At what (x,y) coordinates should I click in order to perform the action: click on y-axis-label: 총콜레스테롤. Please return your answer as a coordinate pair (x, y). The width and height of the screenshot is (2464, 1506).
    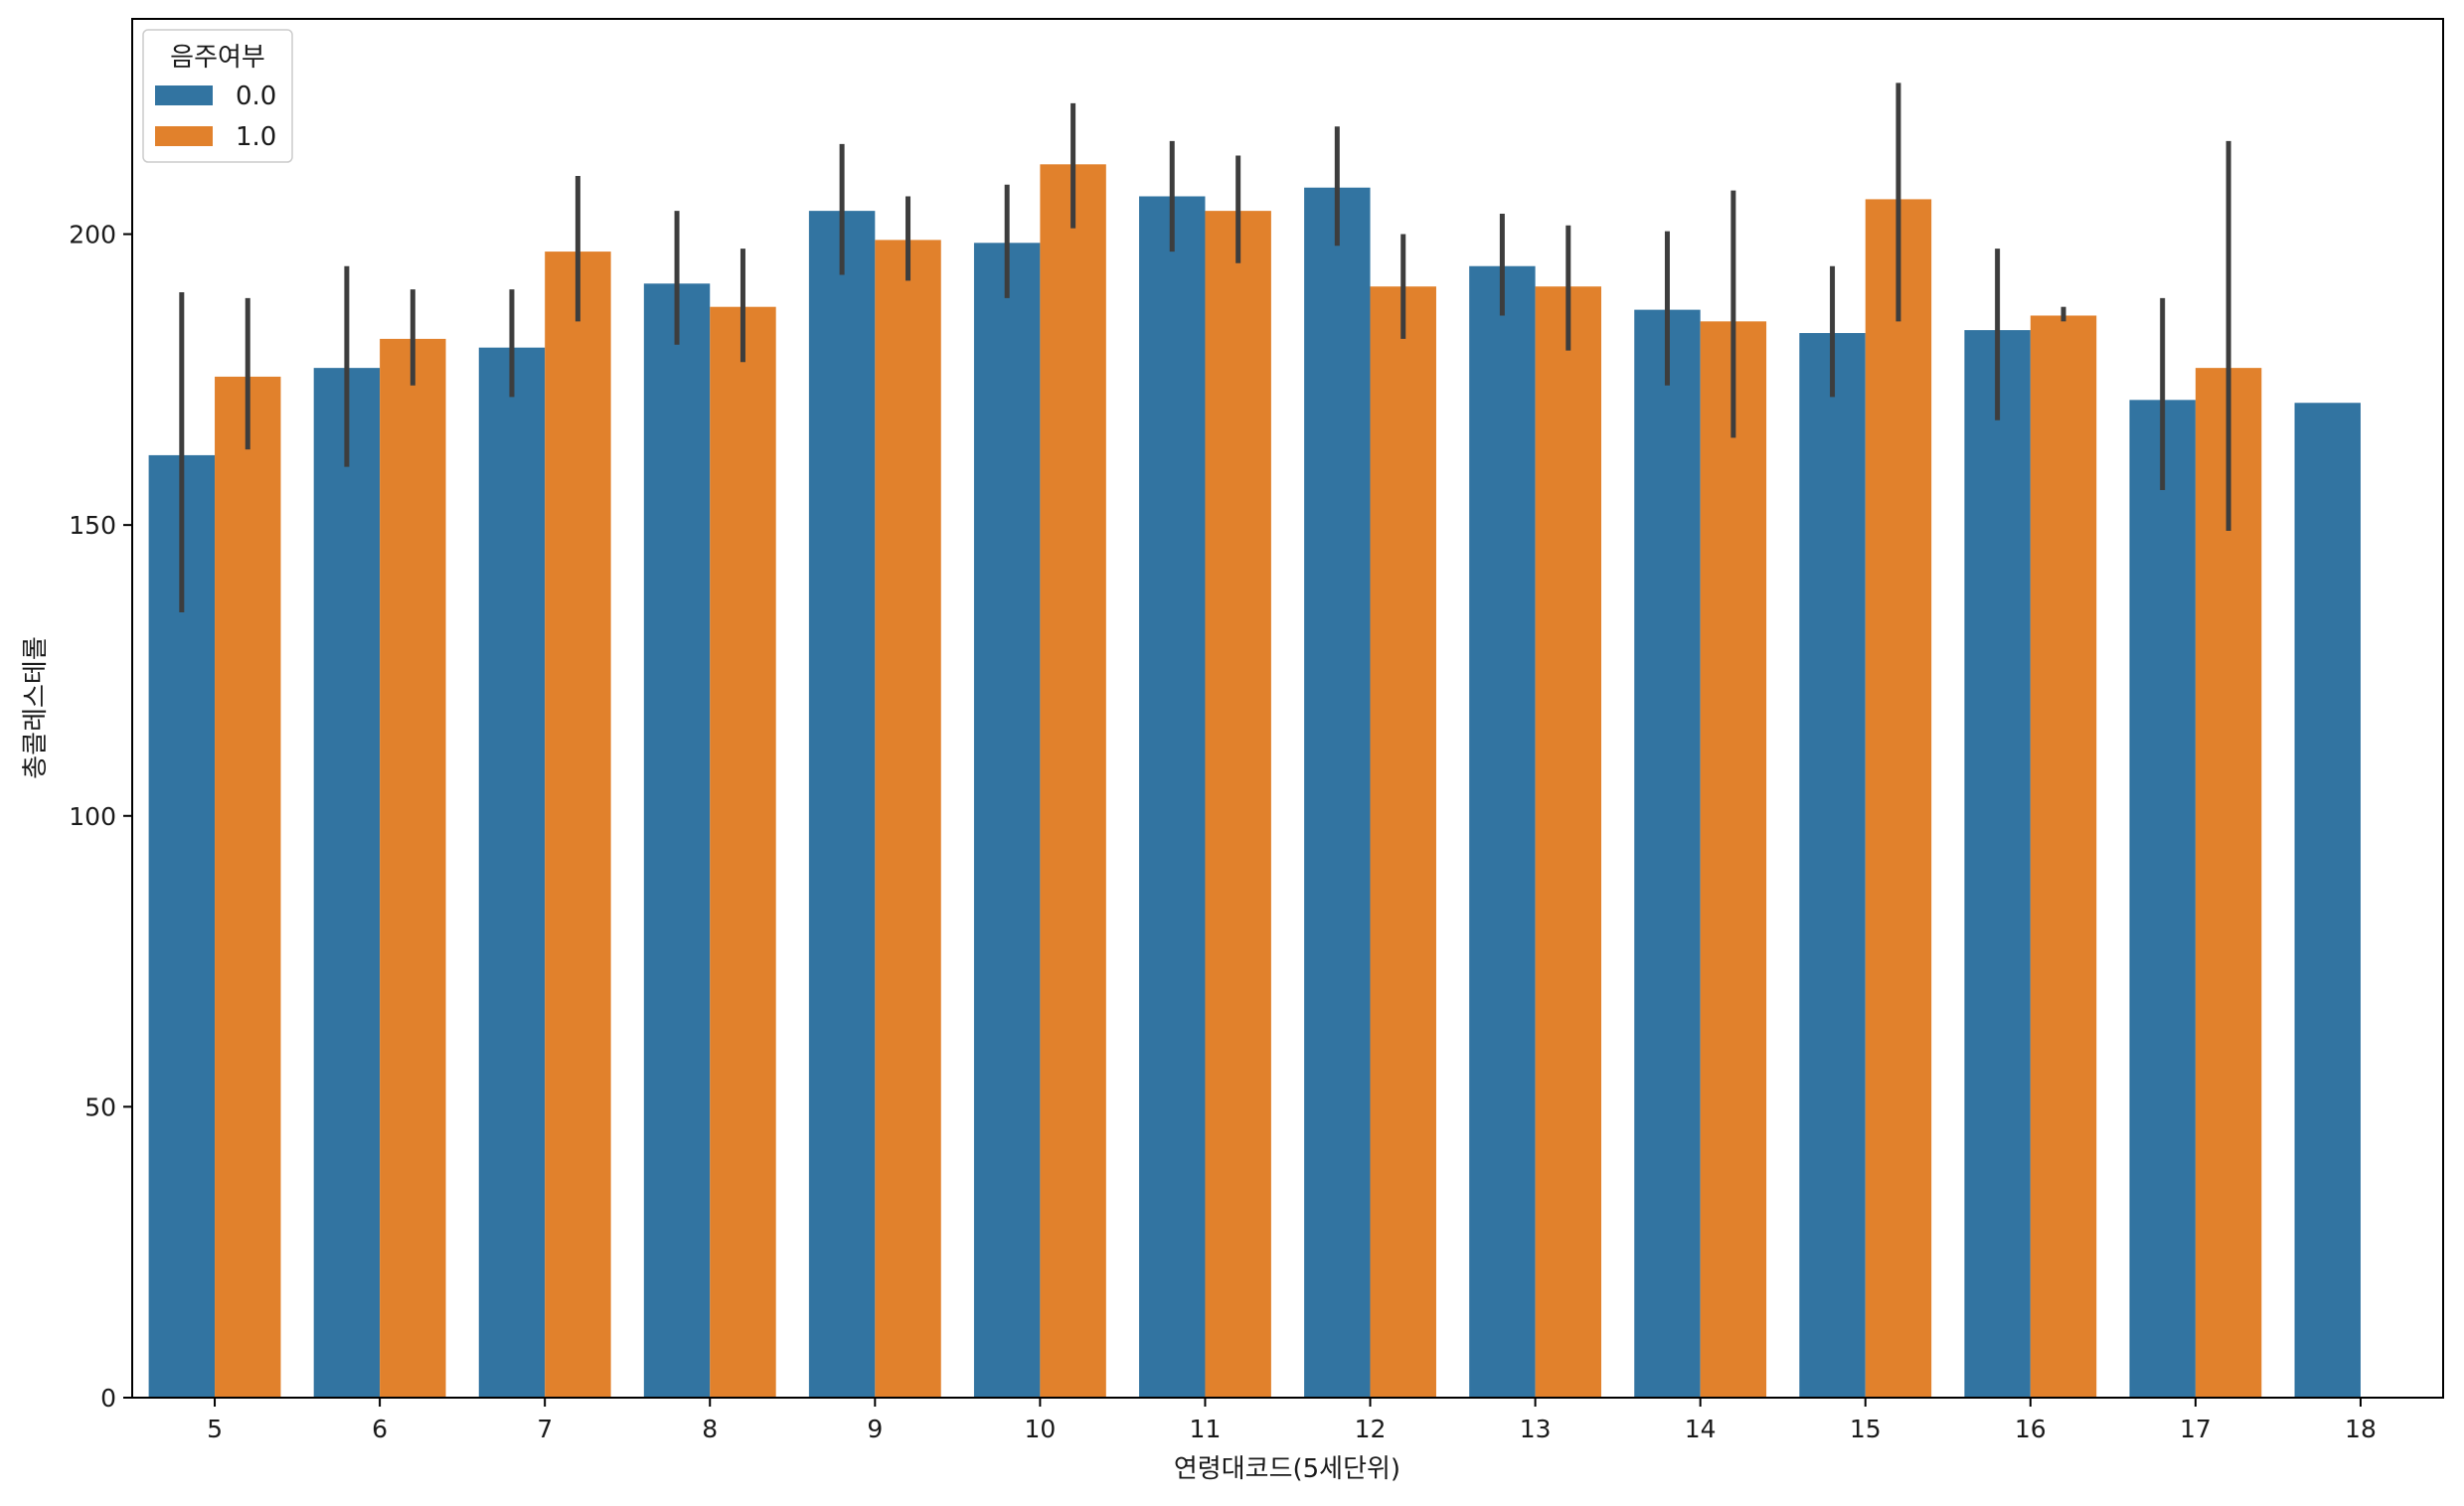
    Looking at the image, I should click on (36, 707).